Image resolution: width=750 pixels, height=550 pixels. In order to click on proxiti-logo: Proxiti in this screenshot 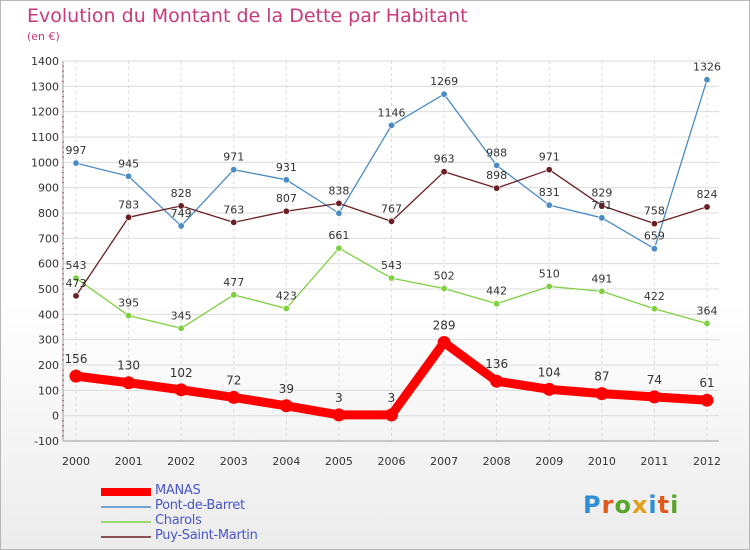, I will do `click(631, 505)`.